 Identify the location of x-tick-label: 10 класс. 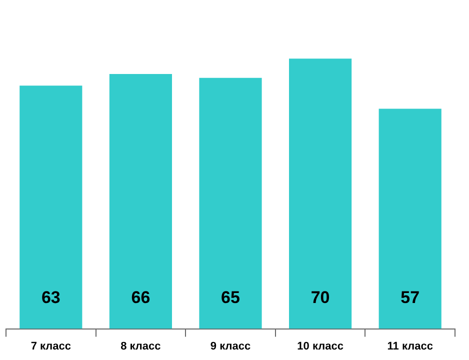
(320, 346).